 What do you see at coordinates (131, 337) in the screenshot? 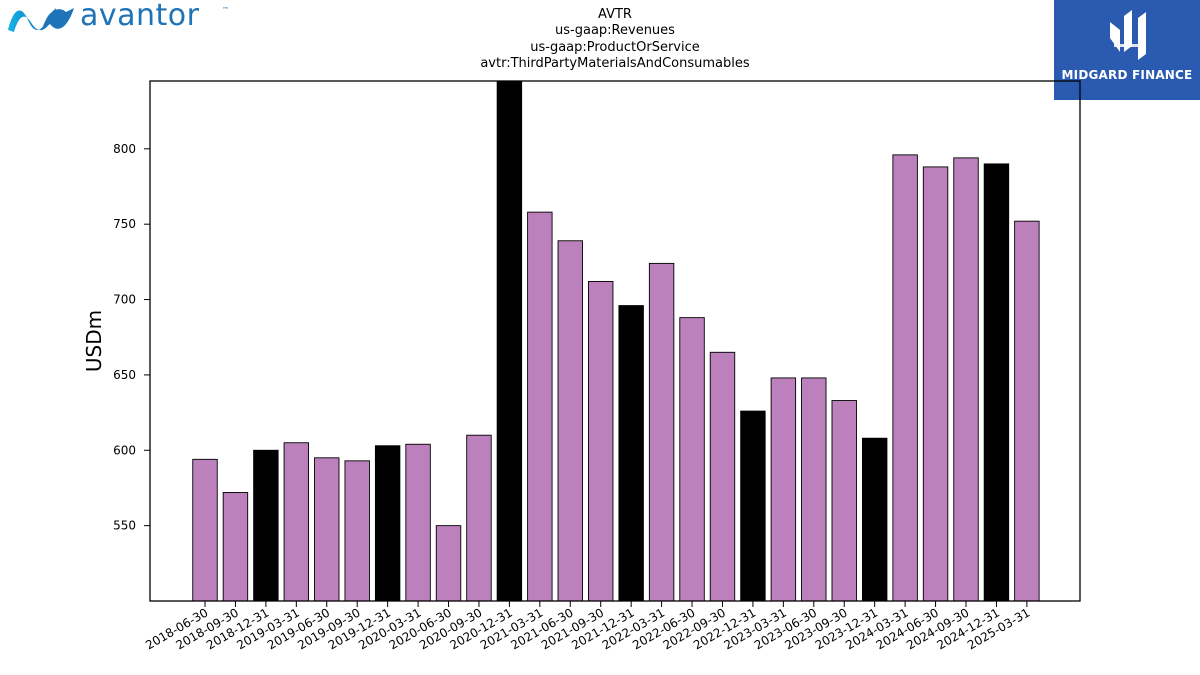
I see `y-axis-ticks: 550 600 650 700 750 800` at bounding box center [131, 337].